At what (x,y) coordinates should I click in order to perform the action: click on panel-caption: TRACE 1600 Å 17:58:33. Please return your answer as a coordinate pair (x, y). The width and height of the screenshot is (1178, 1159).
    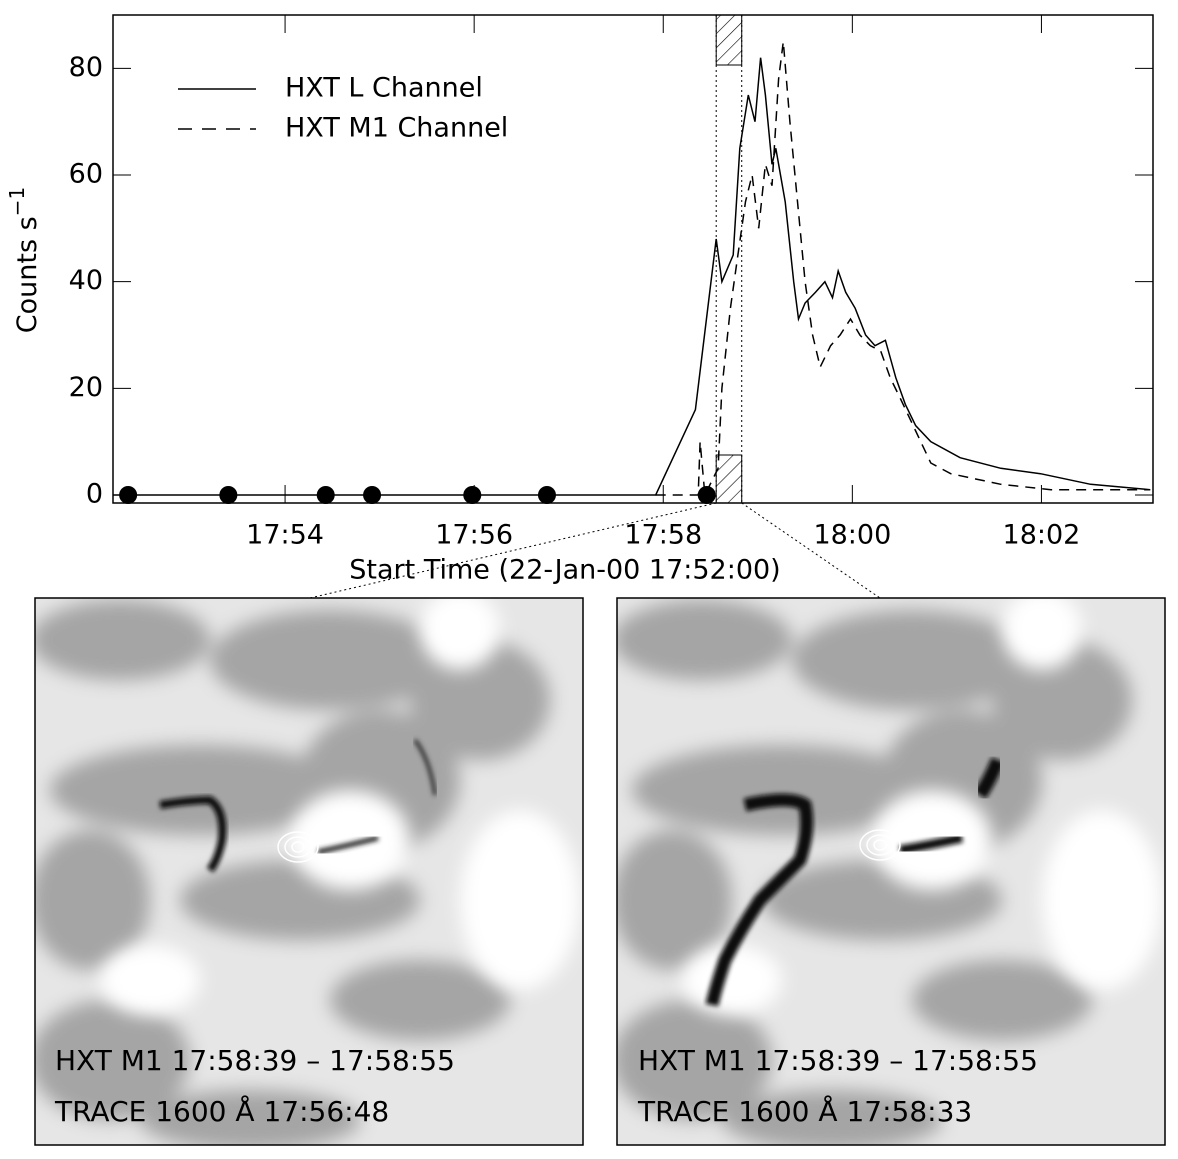
    Looking at the image, I should click on (804, 1111).